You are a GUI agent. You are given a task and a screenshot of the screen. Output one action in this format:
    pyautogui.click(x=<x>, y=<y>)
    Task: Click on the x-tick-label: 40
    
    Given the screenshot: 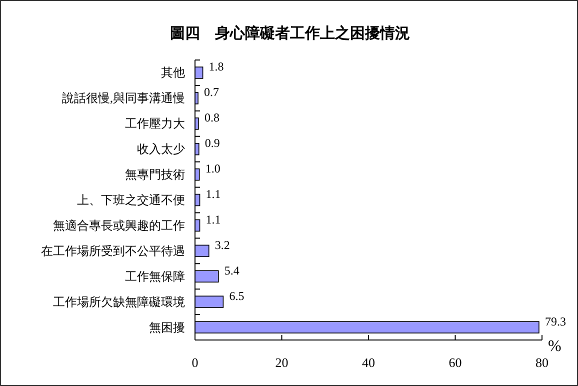 What is the action you would take?
    pyautogui.click(x=368, y=362)
    